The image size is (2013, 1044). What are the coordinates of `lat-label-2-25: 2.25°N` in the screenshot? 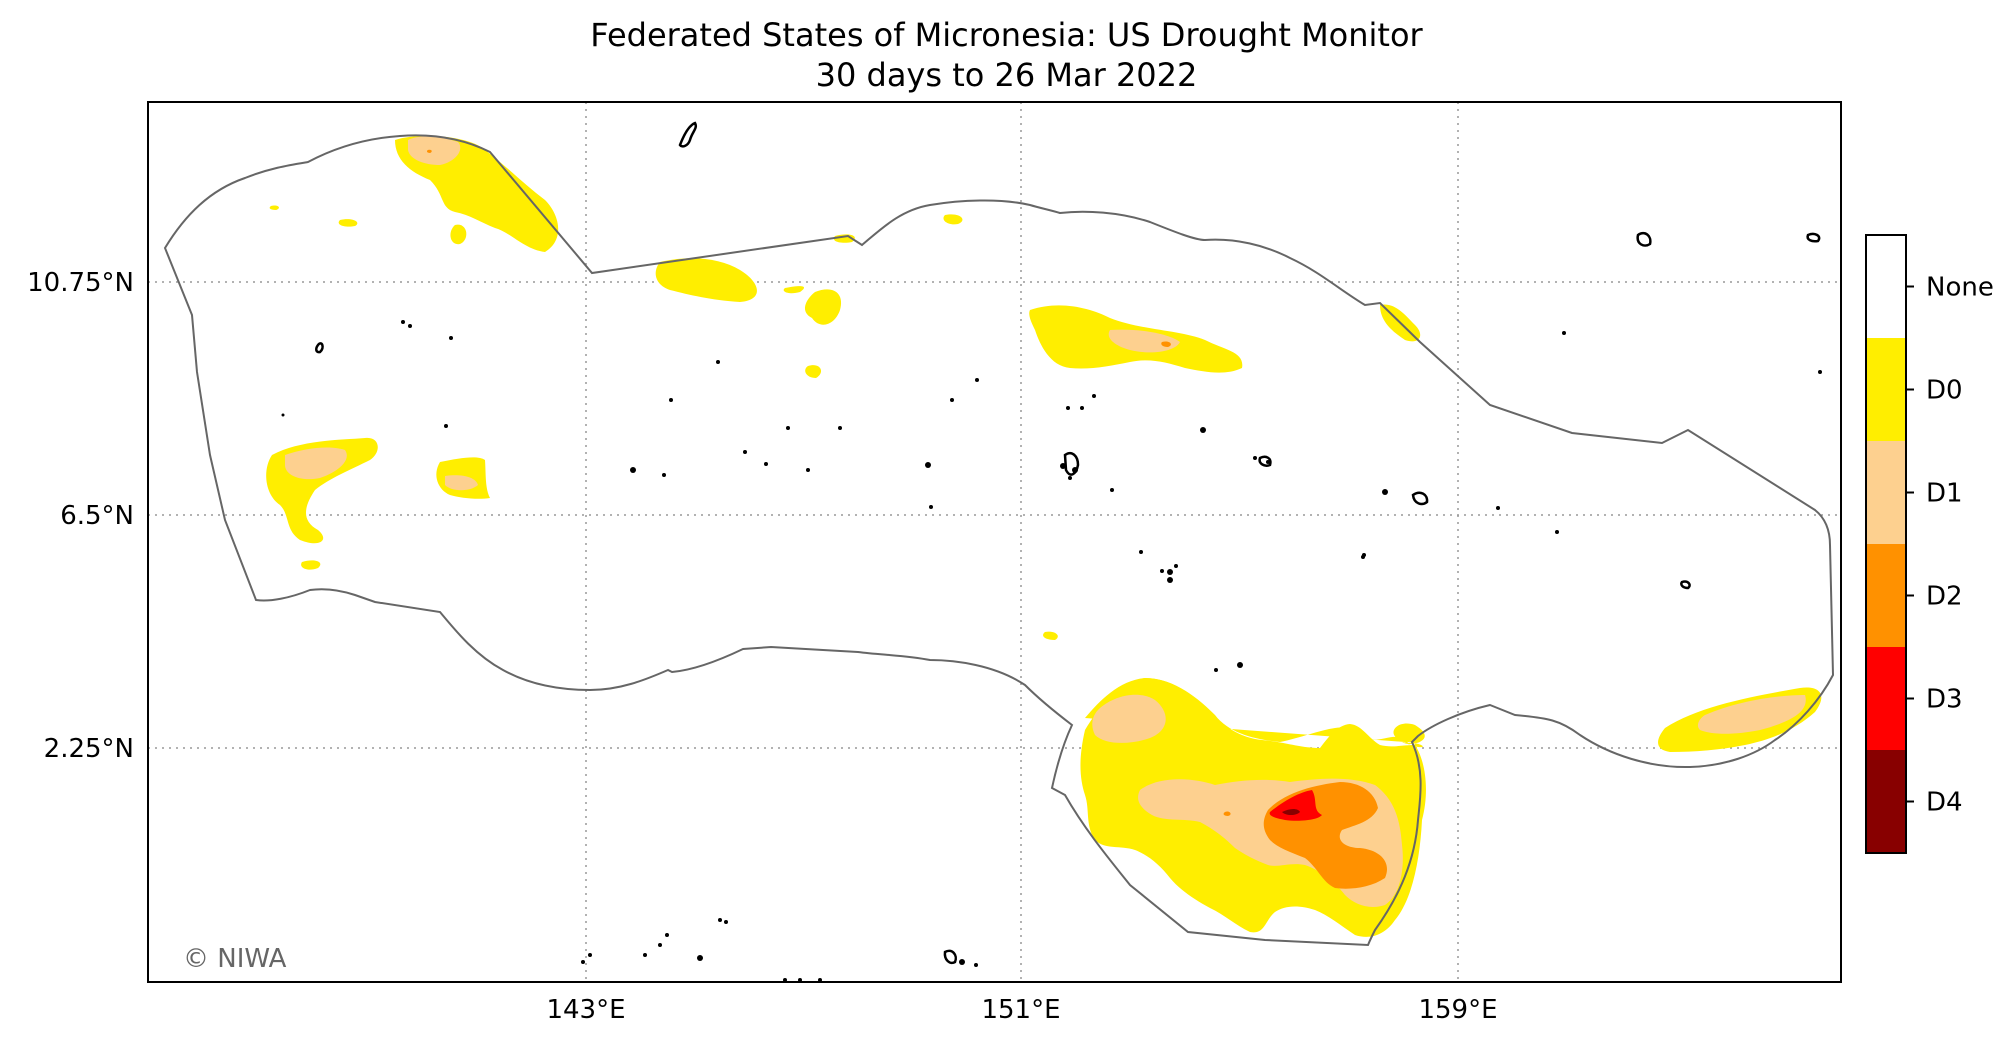 It's located at (89, 749).